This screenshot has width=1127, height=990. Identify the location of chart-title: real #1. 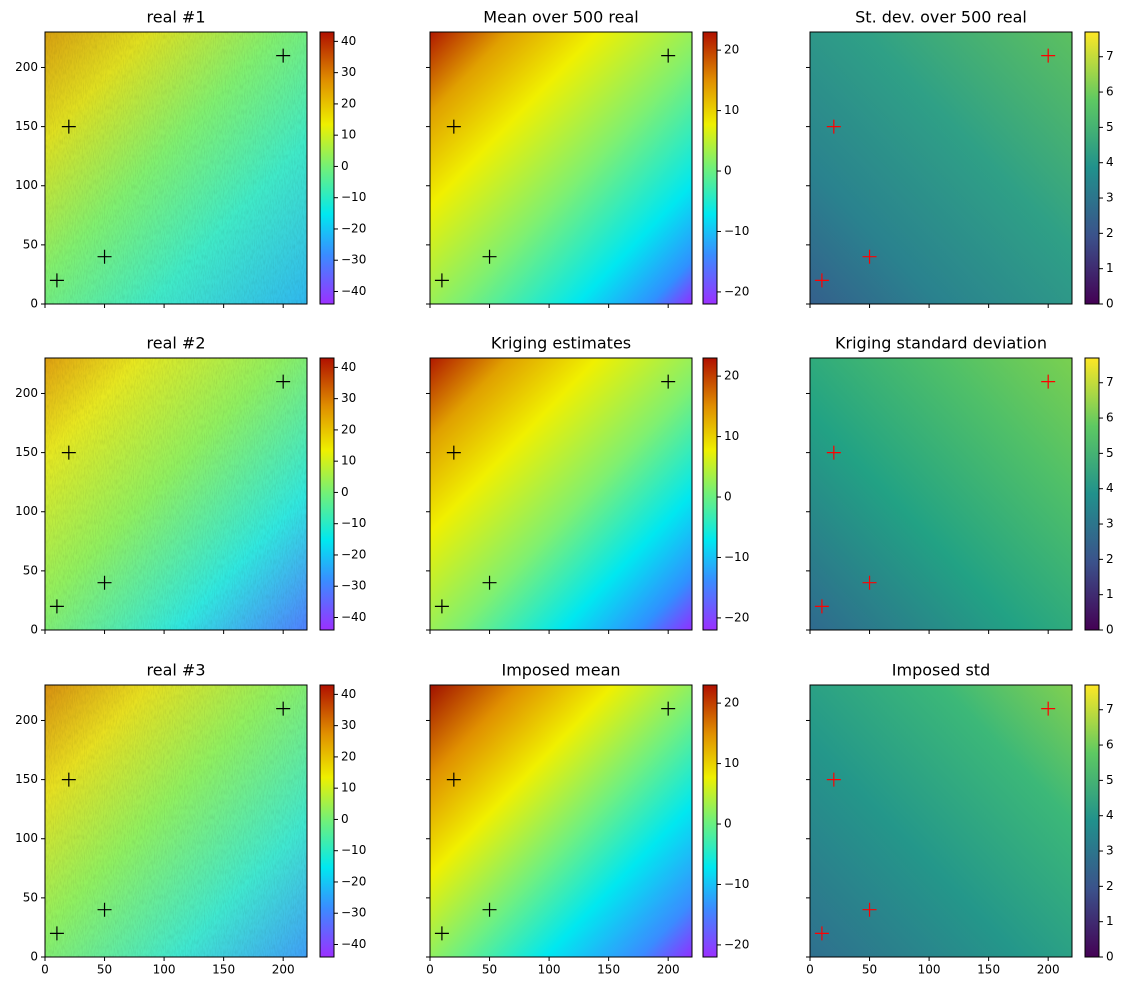
(176, 17).